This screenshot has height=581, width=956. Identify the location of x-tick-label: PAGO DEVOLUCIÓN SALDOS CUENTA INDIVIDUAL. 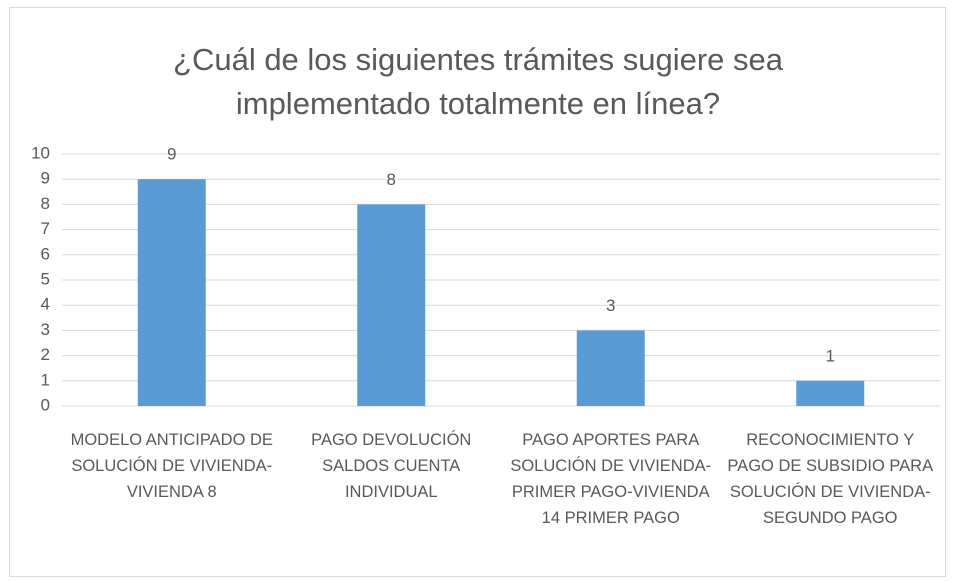
(391, 466).